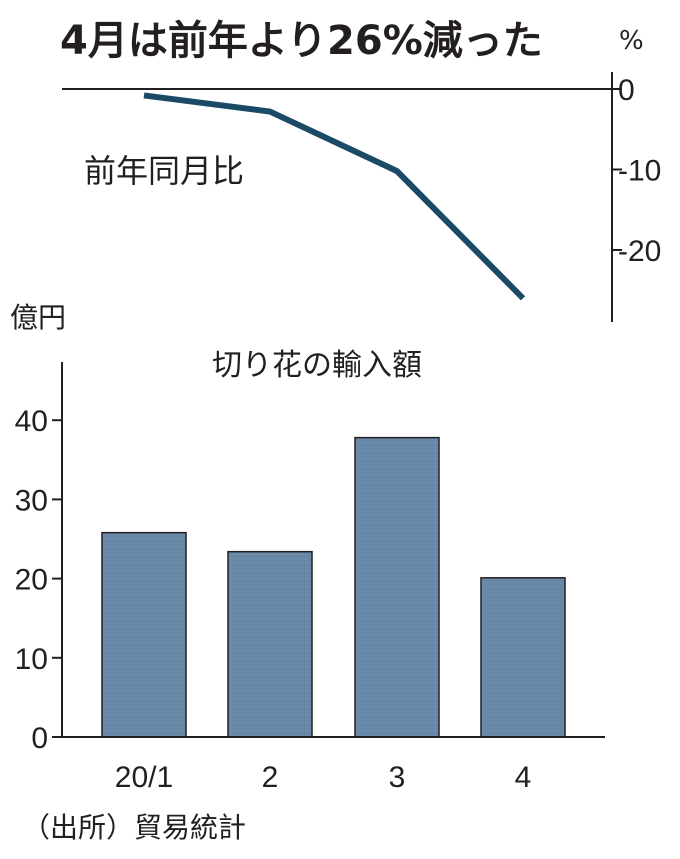 This screenshot has height=859, width=680. Describe the element at coordinates (639, 171) in the screenshot. I see `line-y-tick-label: -10` at that location.